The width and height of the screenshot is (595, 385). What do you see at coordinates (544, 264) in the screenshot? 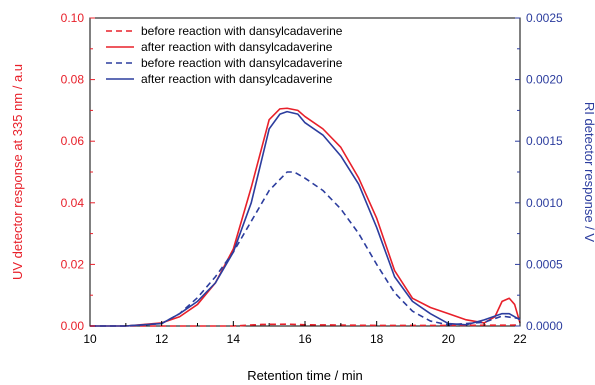
I see `right-y-tick-label: 0.0005` at bounding box center [544, 264].